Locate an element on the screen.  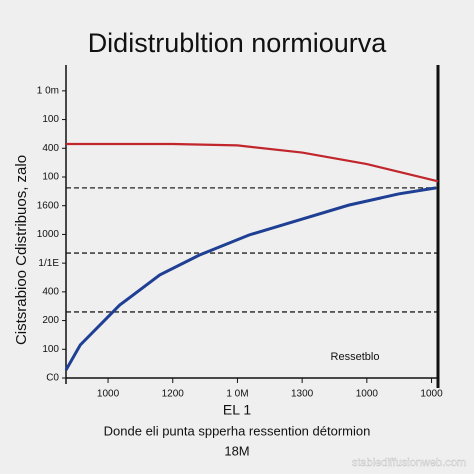
y-tick-label: C0 is located at coordinates (52, 378).